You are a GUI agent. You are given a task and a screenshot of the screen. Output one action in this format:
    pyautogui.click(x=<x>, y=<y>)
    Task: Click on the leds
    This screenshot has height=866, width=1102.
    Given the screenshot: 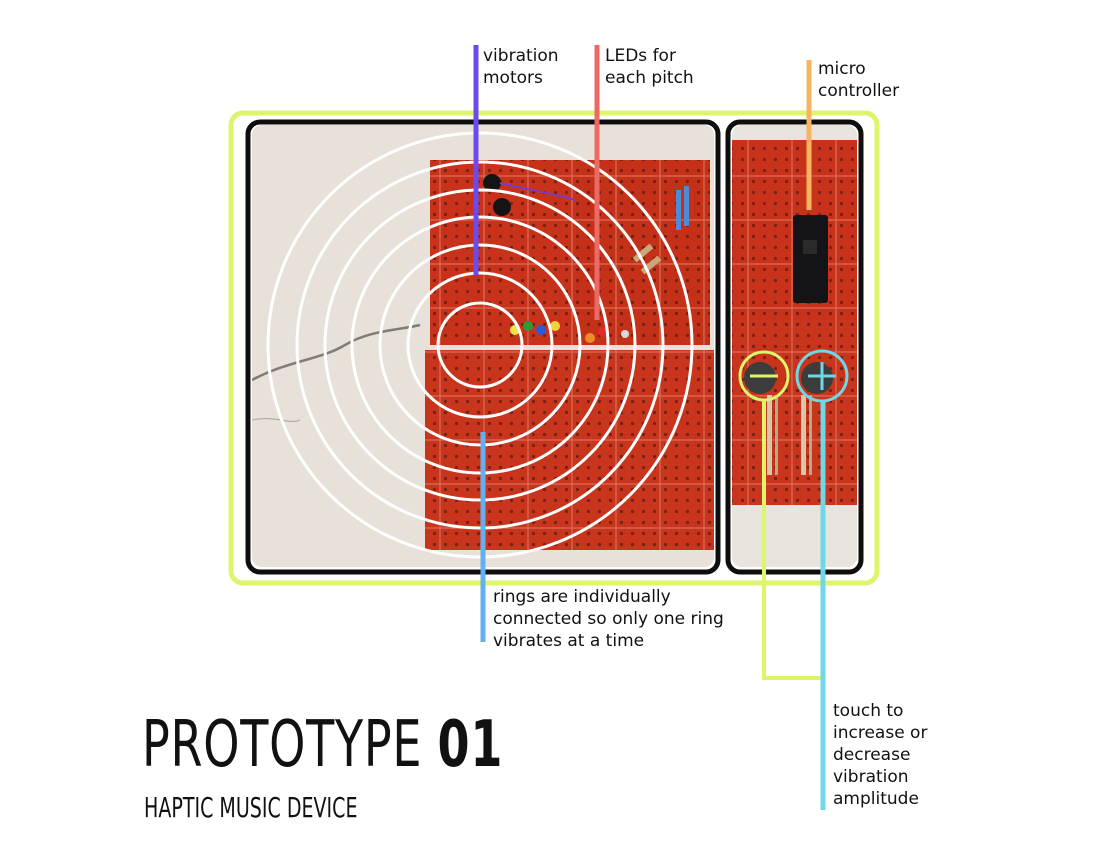 What is the action you would take?
    pyautogui.click(x=569, y=332)
    